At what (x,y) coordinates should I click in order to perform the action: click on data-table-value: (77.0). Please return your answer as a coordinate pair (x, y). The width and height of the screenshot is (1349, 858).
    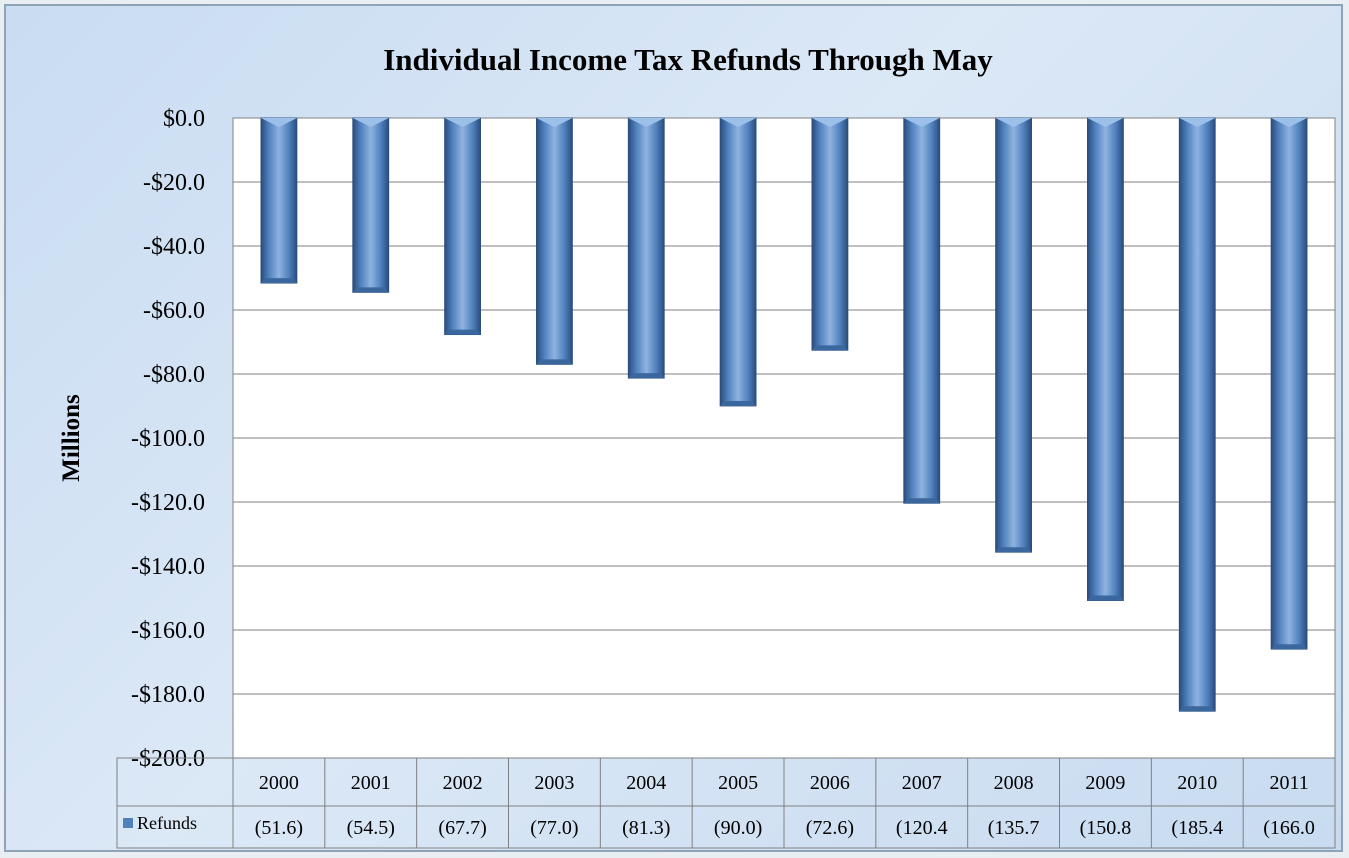
    Looking at the image, I should click on (554, 828).